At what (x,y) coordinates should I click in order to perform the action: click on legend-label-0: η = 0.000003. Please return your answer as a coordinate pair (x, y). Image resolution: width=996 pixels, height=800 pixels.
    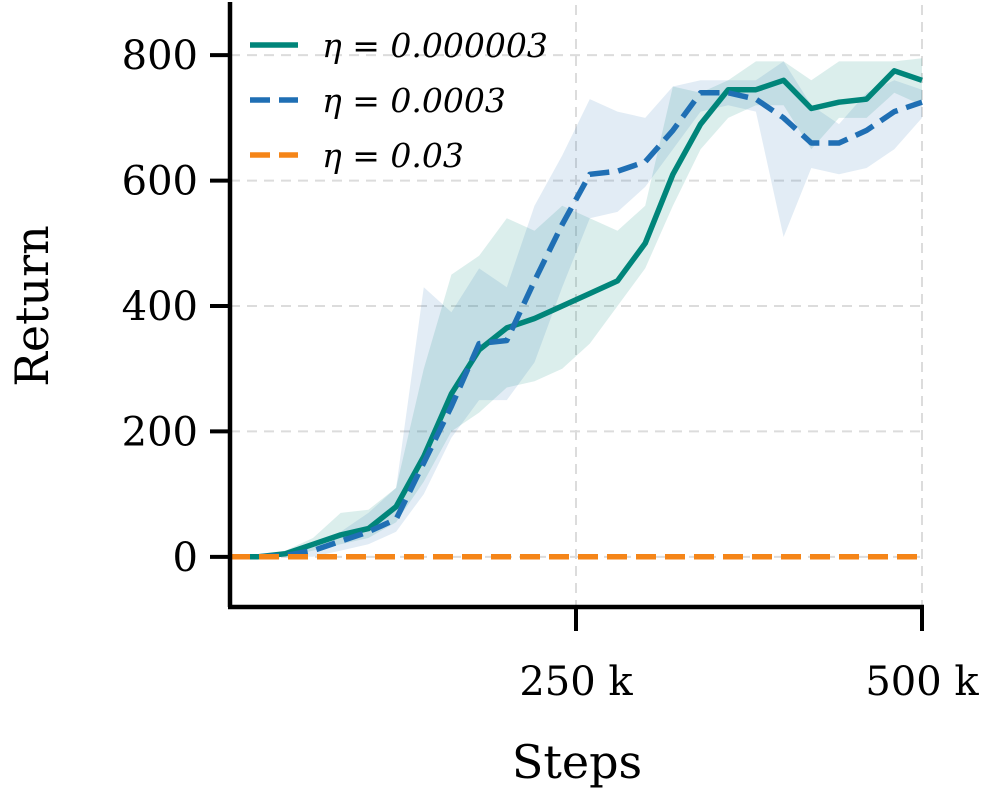
    Looking at the image, I should click on (435, 45).